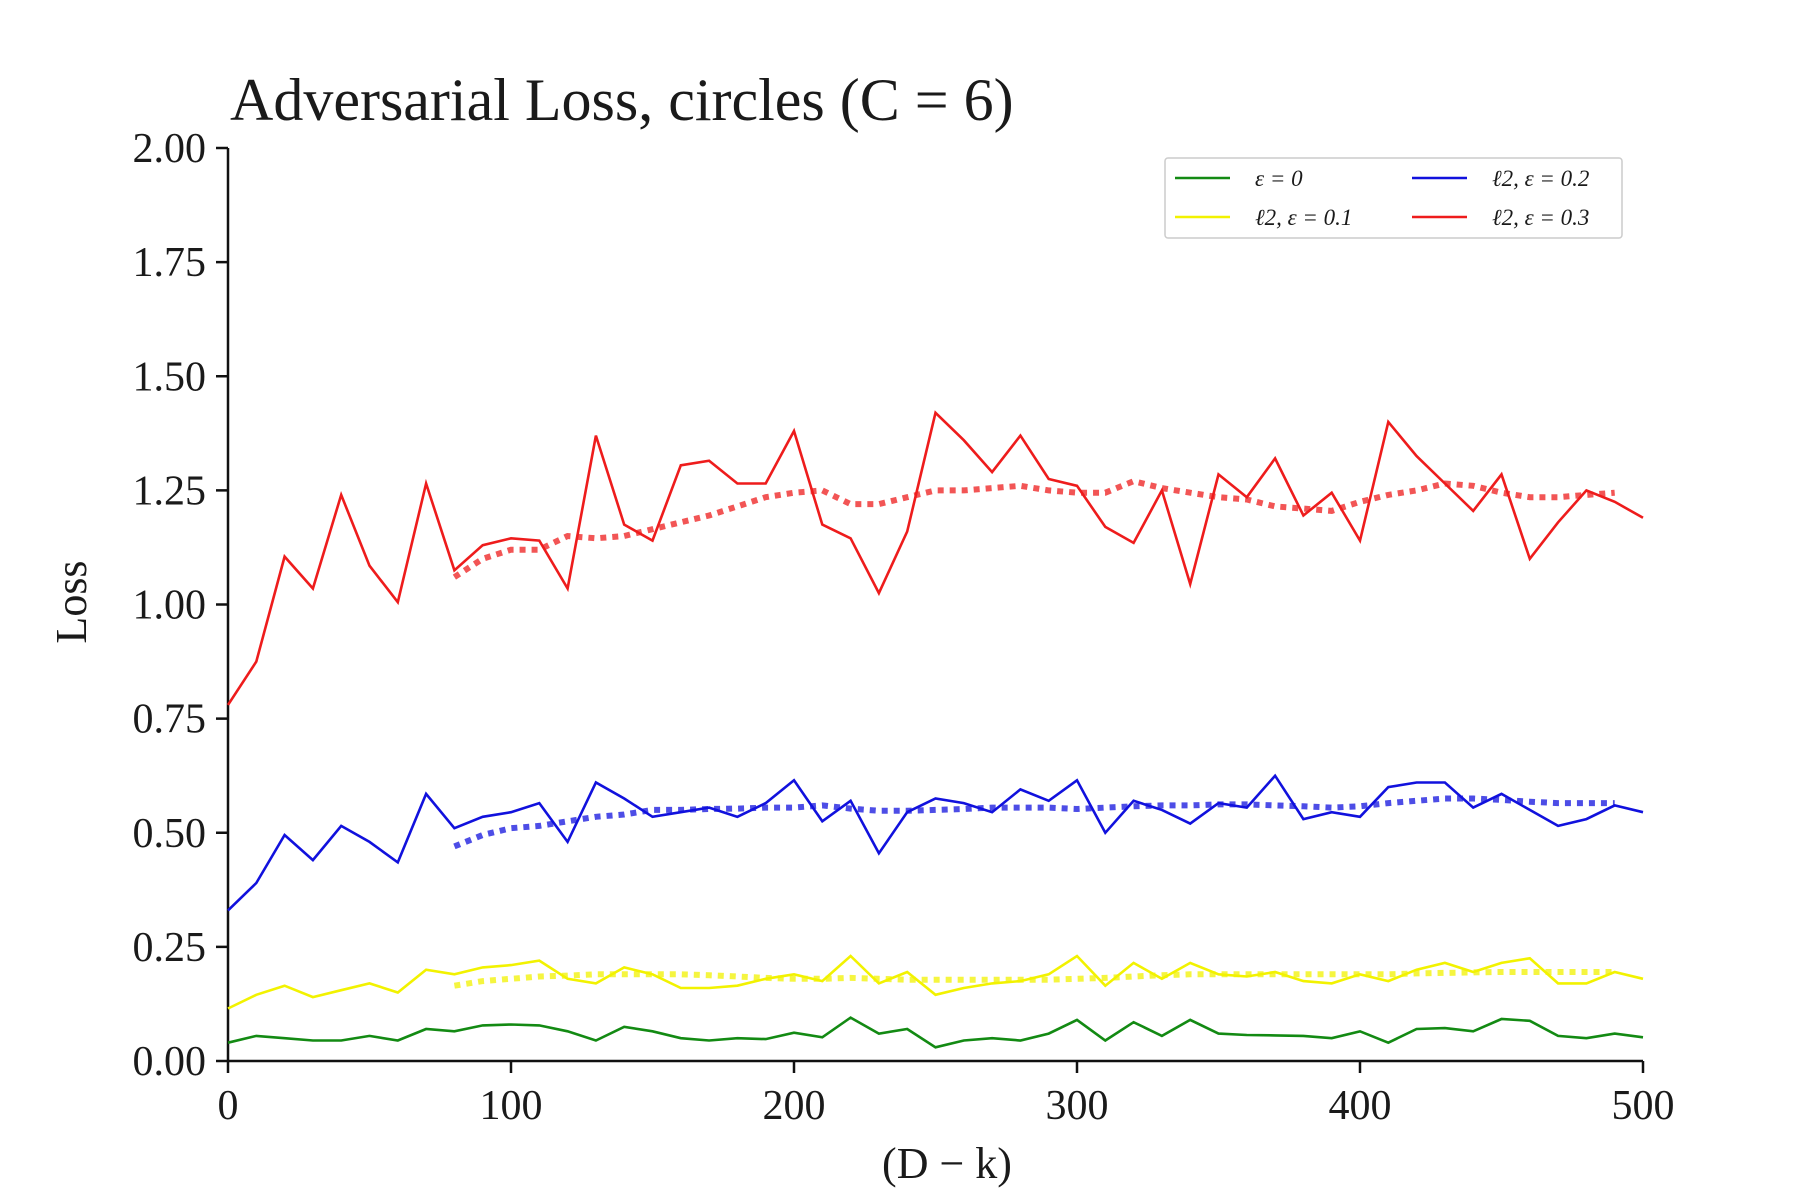 This screenshot has height=1200, width=1800. Describe the element at coordinates (170, 720) in the screenshot. I see `y-tick-label: 0.75` at that location.